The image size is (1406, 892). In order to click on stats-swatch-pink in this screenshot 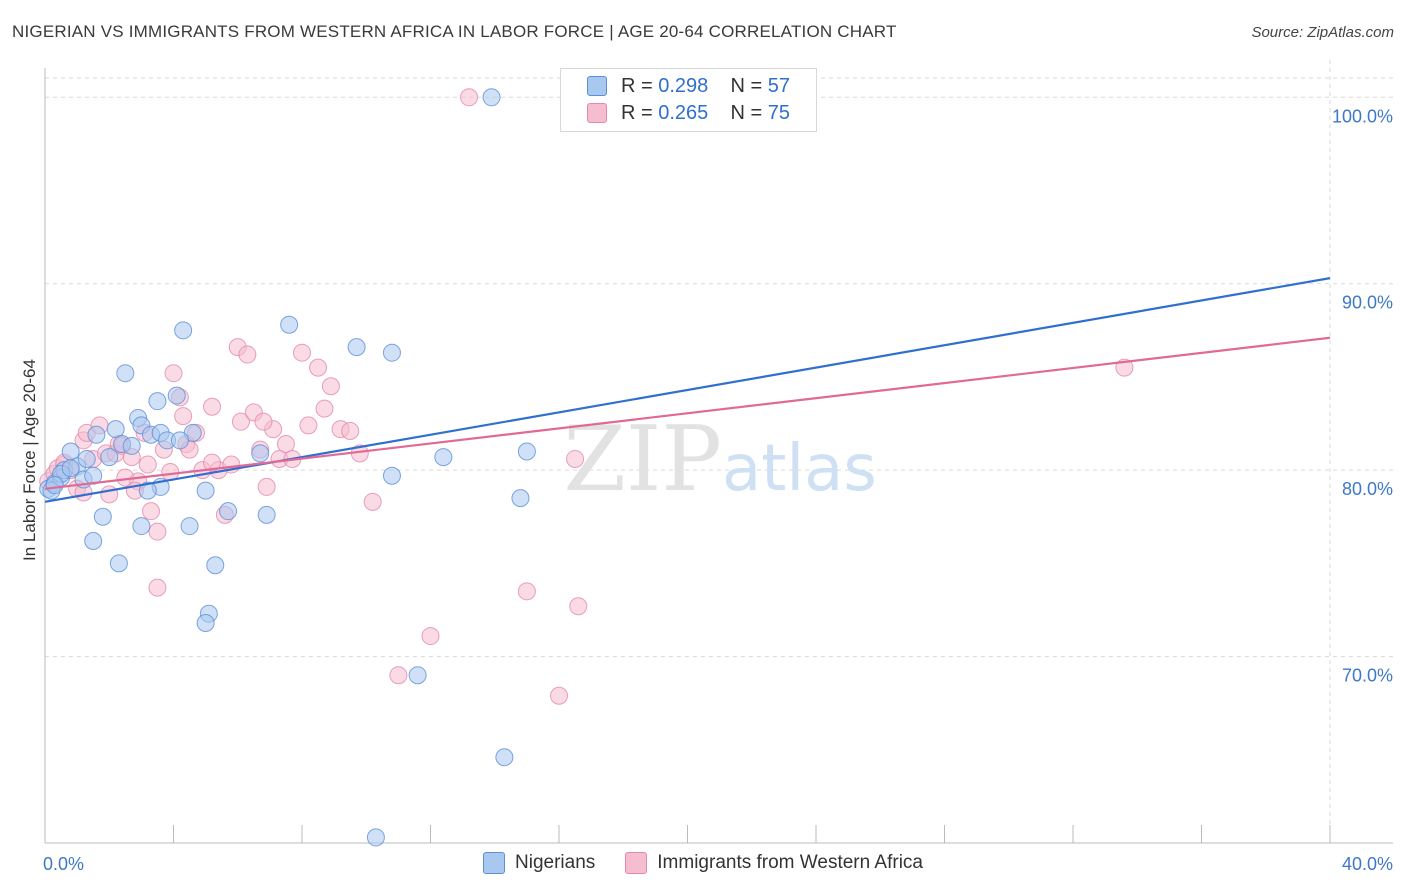, I will do `click(597, 113)`.